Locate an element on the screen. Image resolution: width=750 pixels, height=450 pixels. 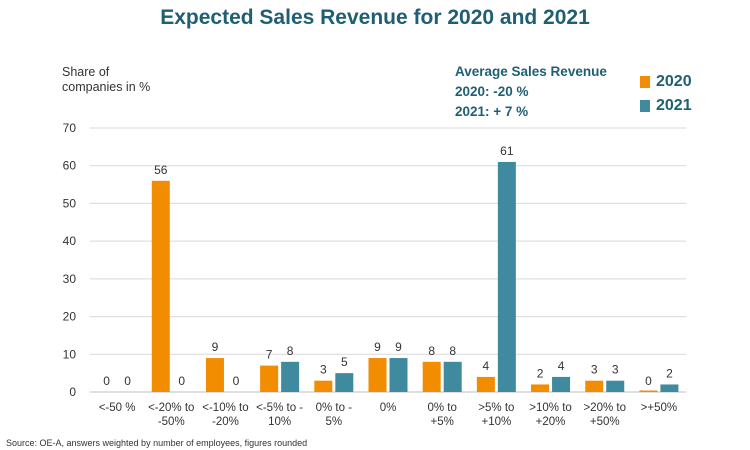
x-tick-label: >10% to is located at coordinates (550, 408).